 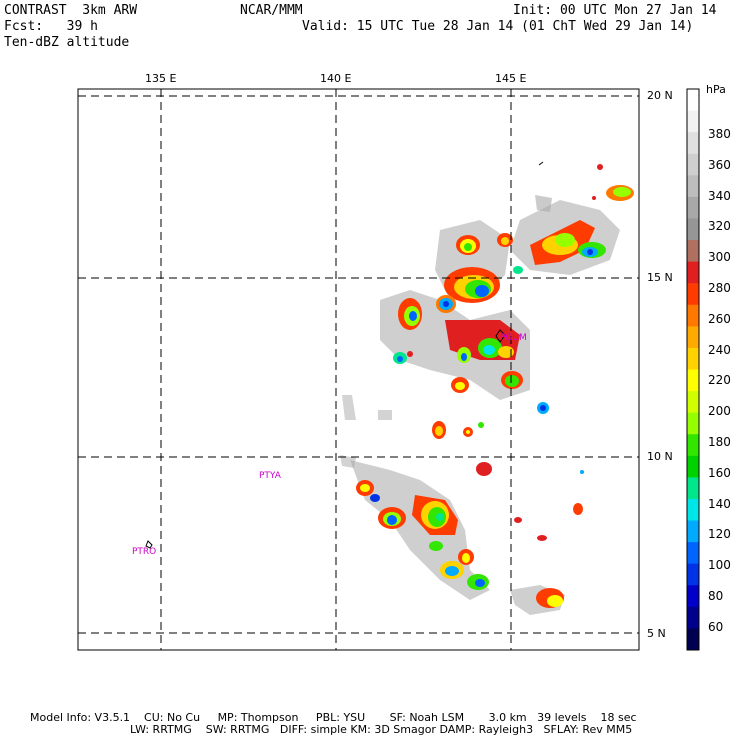 I want to click on colorbar, so click(x=693, y=369).